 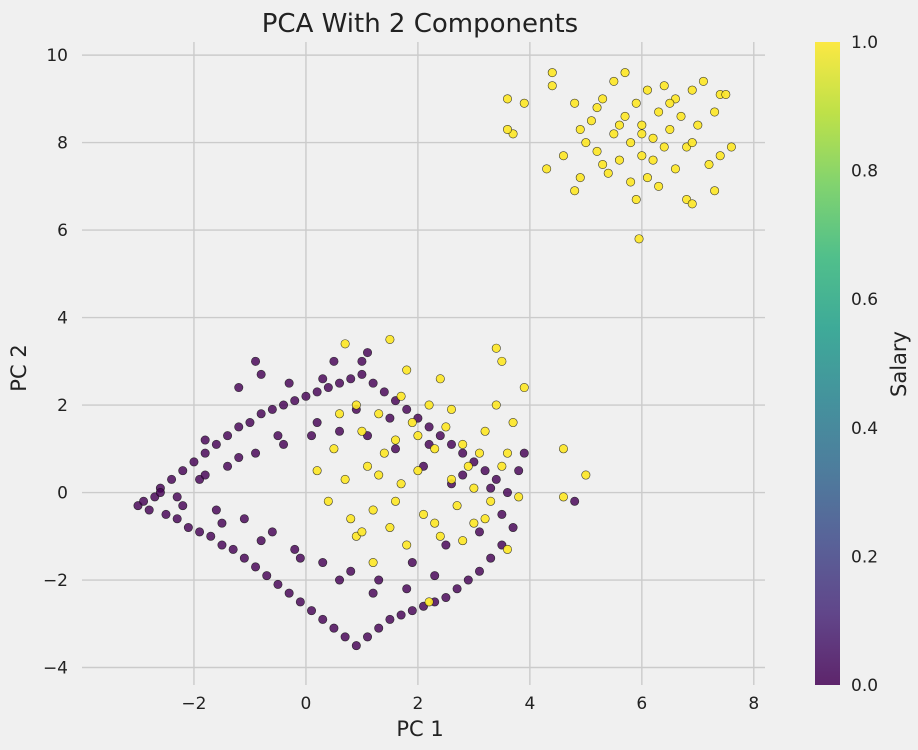 I want to click on x-tick-label: 6, so click(x=641, y=704).